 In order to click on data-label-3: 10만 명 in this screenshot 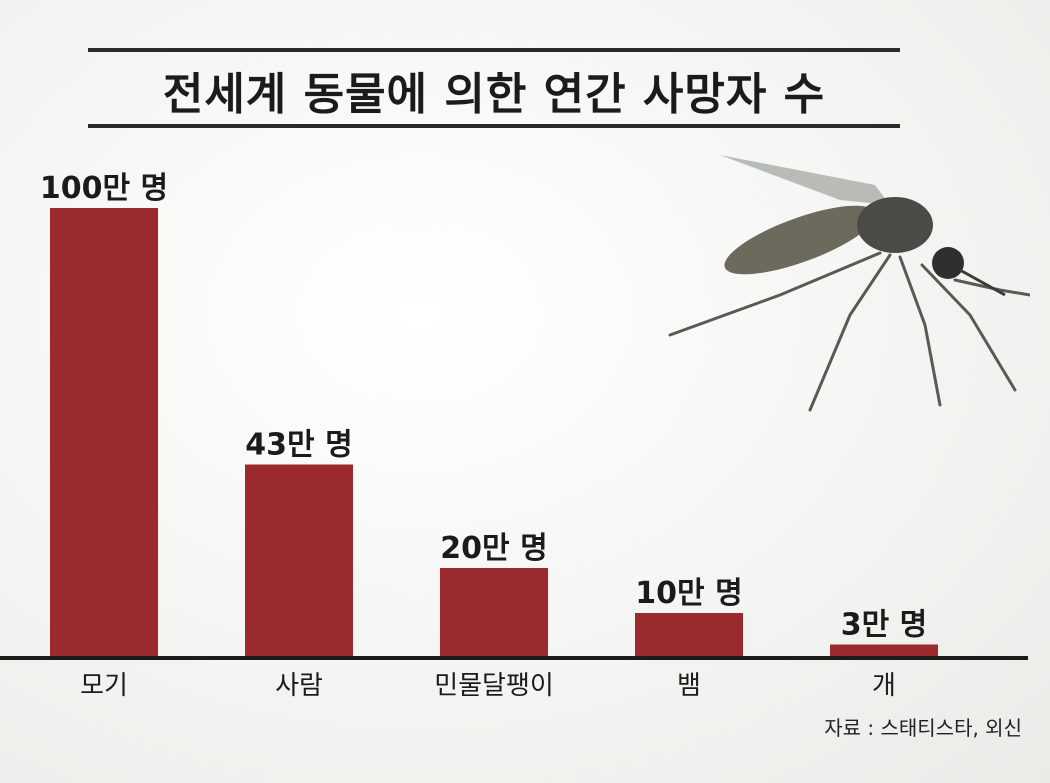, I will do `click(688, 593)`.